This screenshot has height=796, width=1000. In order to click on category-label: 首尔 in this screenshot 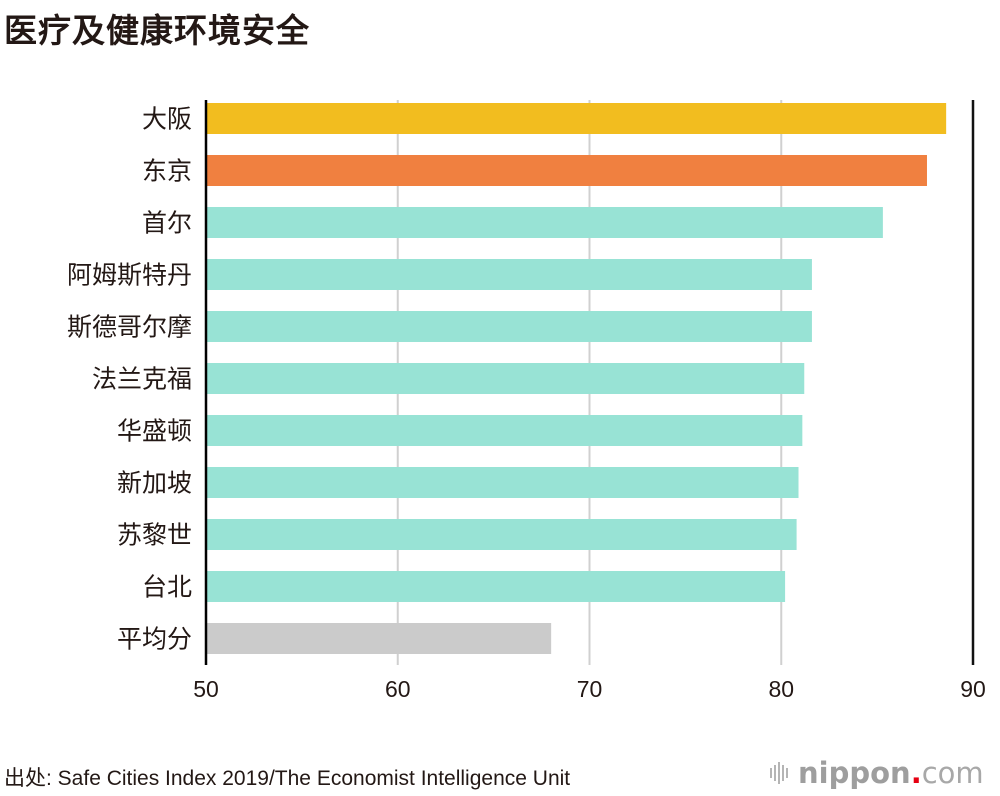, I will do `click(167, 223)`.